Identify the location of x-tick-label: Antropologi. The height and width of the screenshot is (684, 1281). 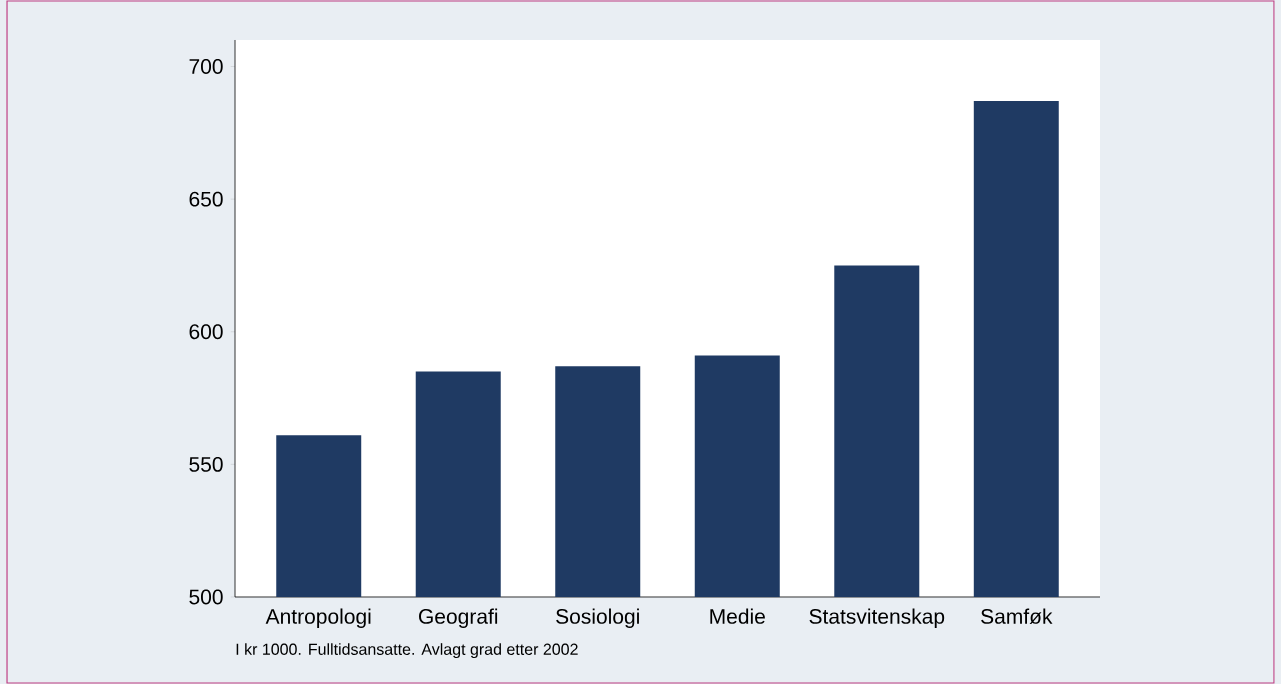
(318, 618).